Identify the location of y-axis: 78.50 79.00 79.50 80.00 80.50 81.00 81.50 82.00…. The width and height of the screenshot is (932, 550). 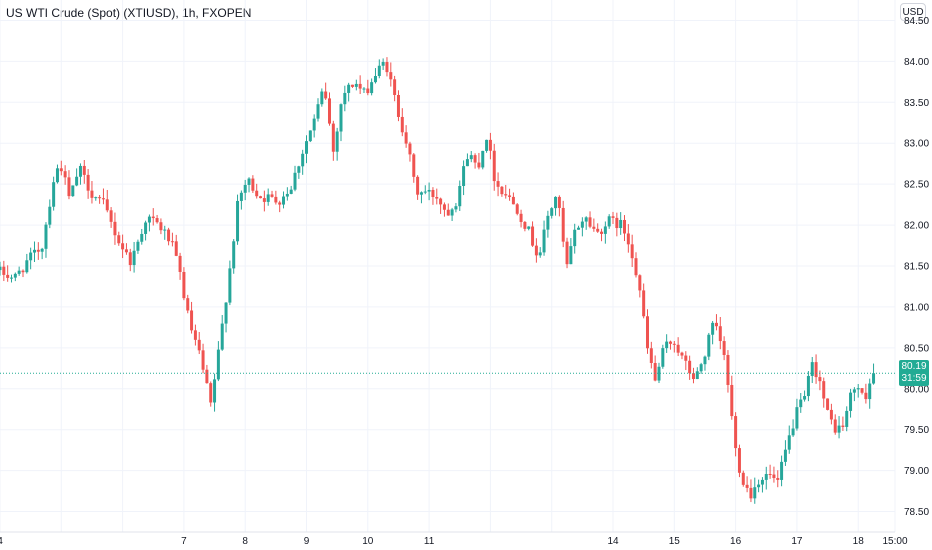
(916, 267).